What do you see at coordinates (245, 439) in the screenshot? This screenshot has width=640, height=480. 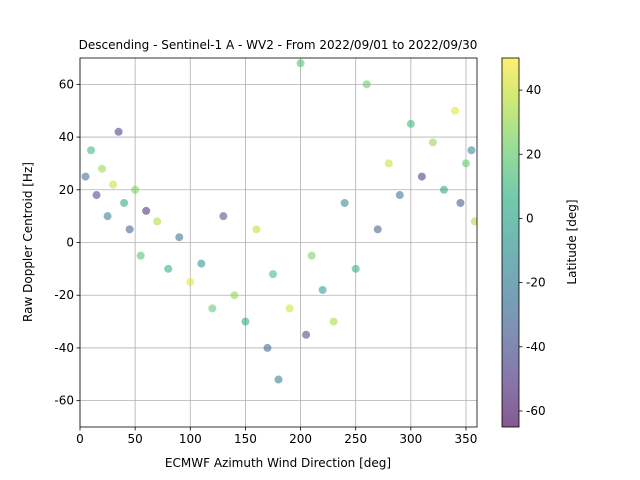 I see `x-tick-label: 150` at bounding box center [245, 439].